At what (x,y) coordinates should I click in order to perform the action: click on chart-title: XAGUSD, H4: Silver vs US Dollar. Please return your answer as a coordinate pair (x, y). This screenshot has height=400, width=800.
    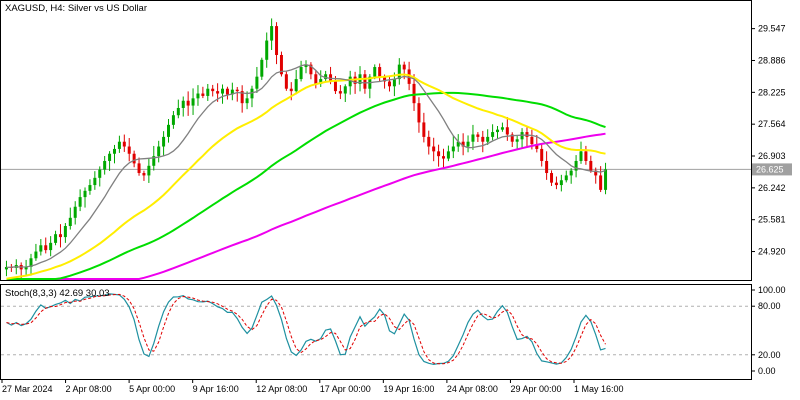
    Looking at the image, I should click on (76, 8).